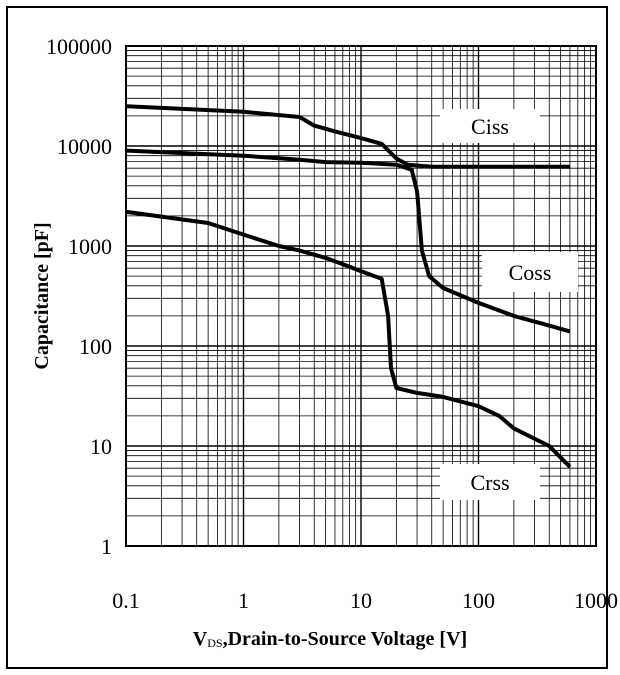  What do you see at coordinates (361, 600) in the screenshot?
I see `x-tick-label: 10` at bounding box center [361, 600].